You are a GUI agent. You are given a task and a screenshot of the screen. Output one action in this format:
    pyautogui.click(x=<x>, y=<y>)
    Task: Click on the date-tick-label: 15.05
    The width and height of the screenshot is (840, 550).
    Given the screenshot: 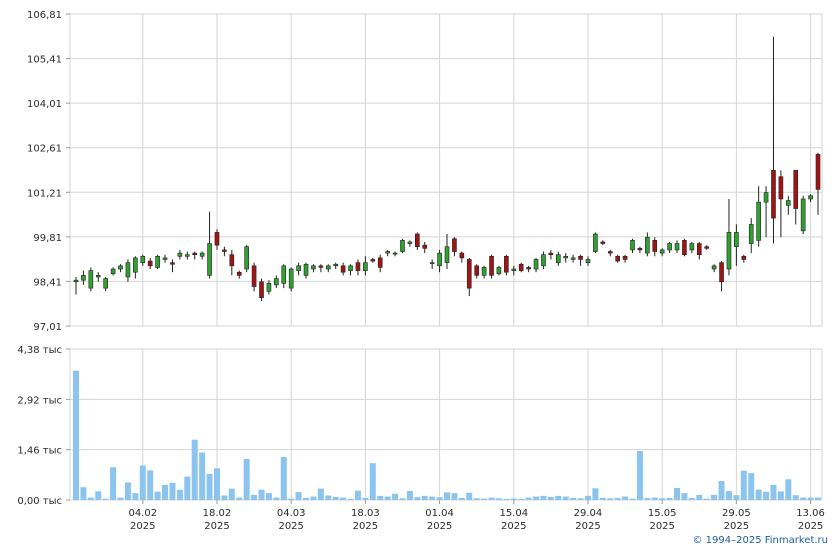 What is the action you would take?
    pyautogui.click(x=662, y=513)
    